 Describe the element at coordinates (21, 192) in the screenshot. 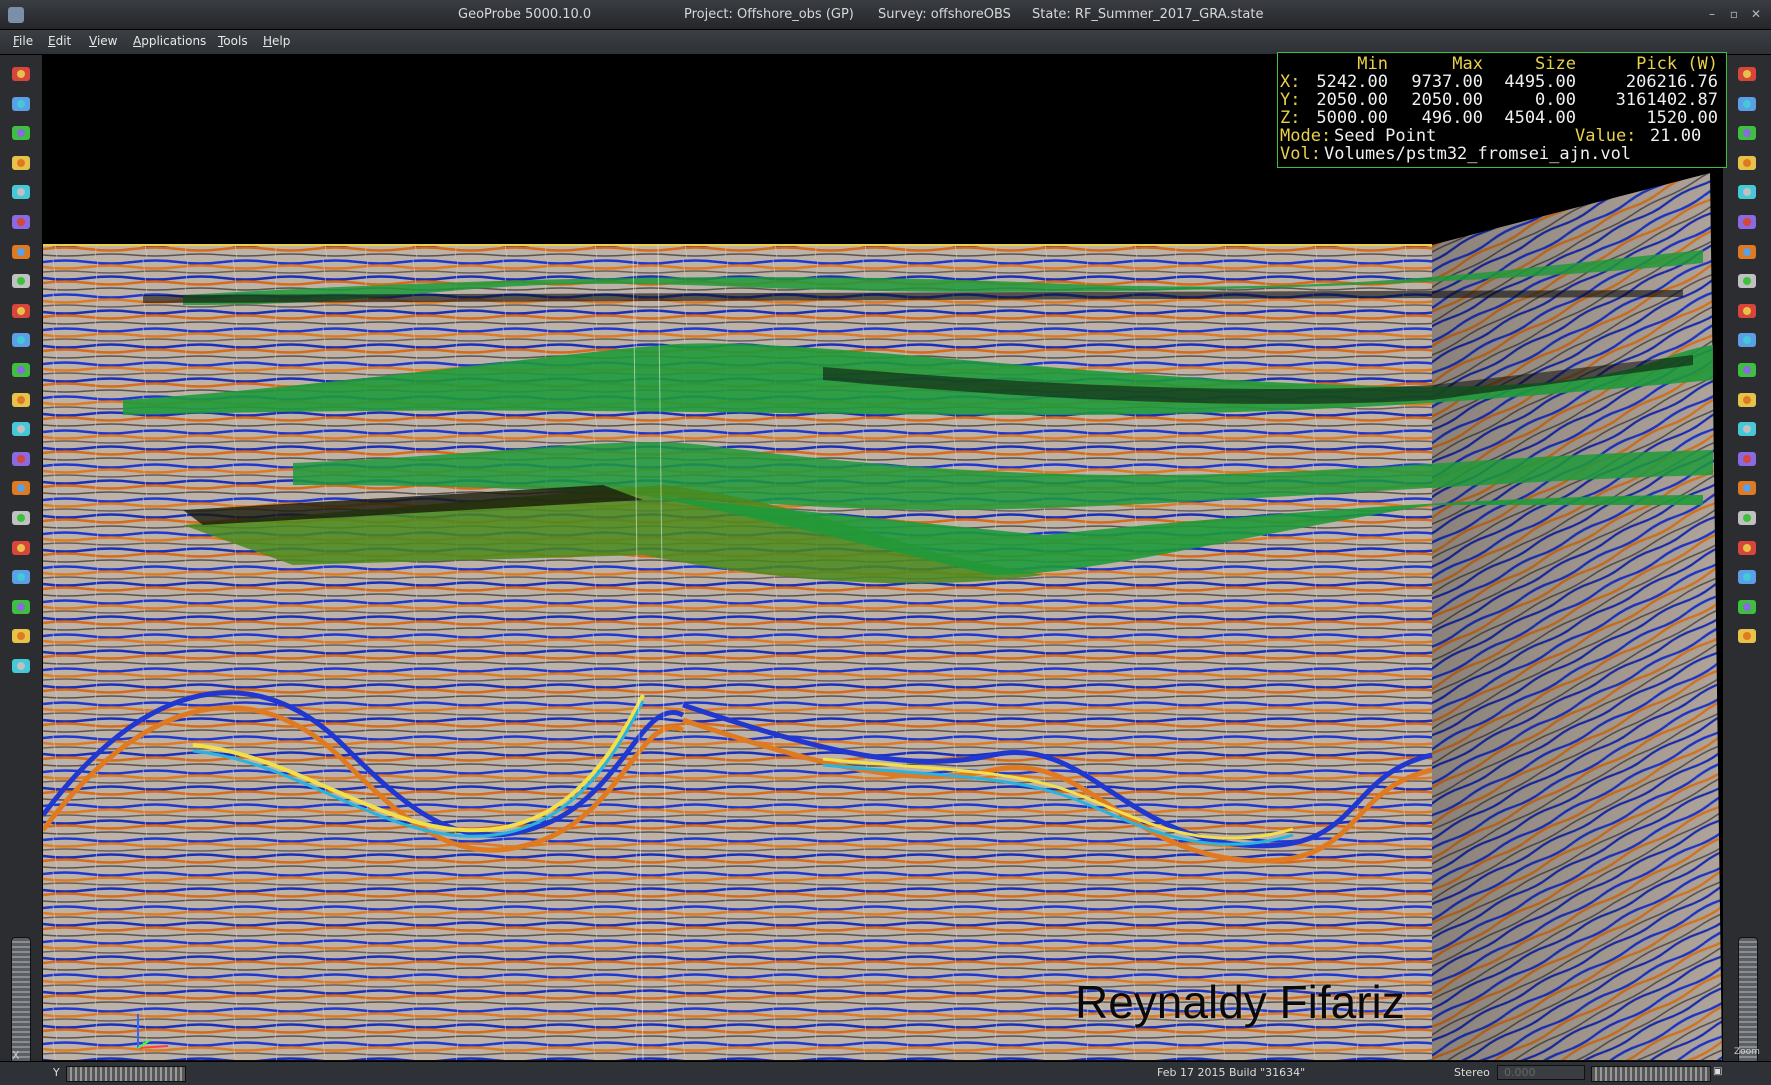

I see `cube-icon` at that location.